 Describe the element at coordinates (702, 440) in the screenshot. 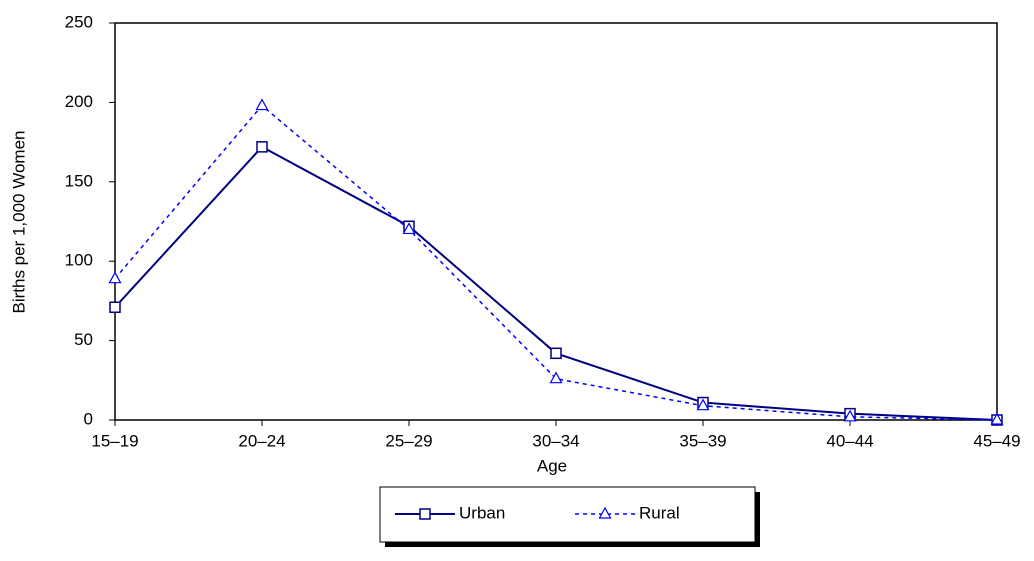

I see `x-tick-label: 35–39` at that location.